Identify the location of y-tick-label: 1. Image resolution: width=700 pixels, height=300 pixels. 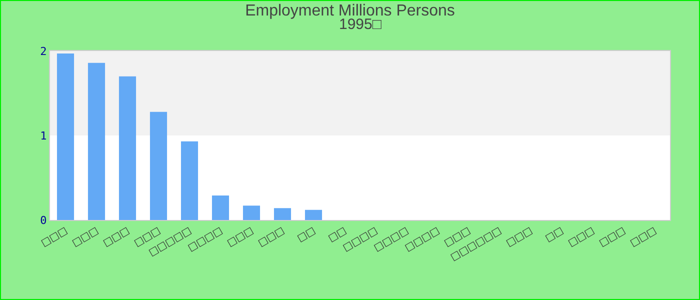
(43, 135).